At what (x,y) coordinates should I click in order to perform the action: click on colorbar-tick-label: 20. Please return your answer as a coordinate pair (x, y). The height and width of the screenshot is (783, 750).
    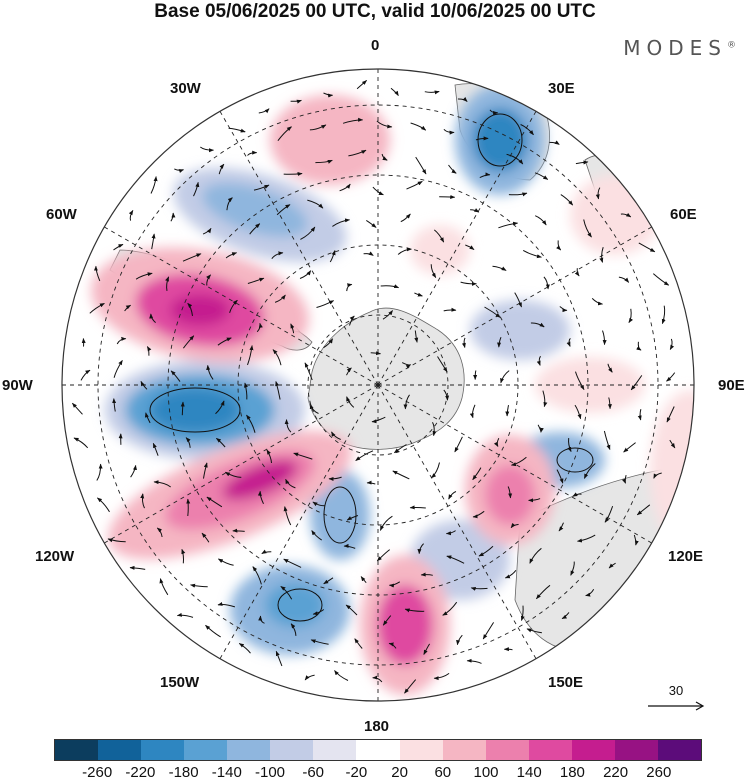
    Looking at the image, I should click on (399, 772).